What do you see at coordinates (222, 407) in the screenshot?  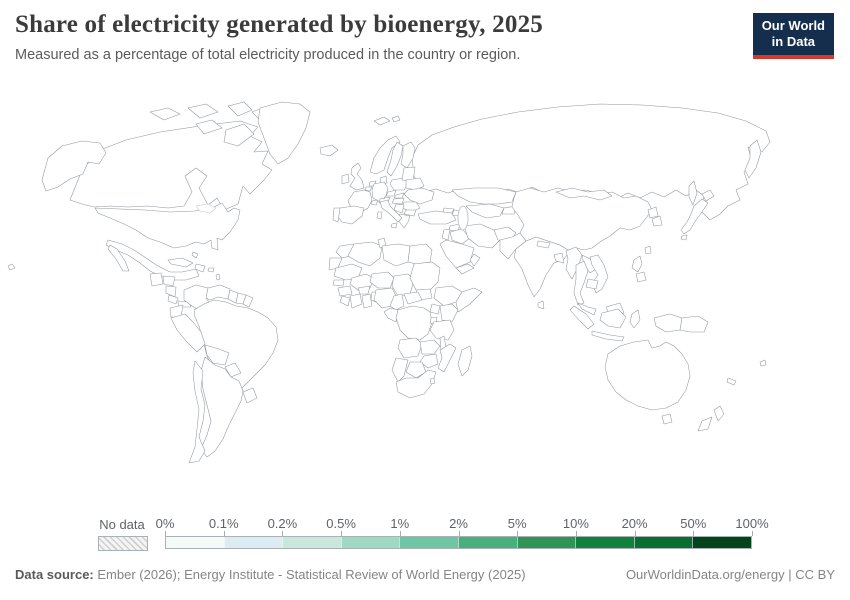 I see `country-argentina` at bounding box center [222, 407].